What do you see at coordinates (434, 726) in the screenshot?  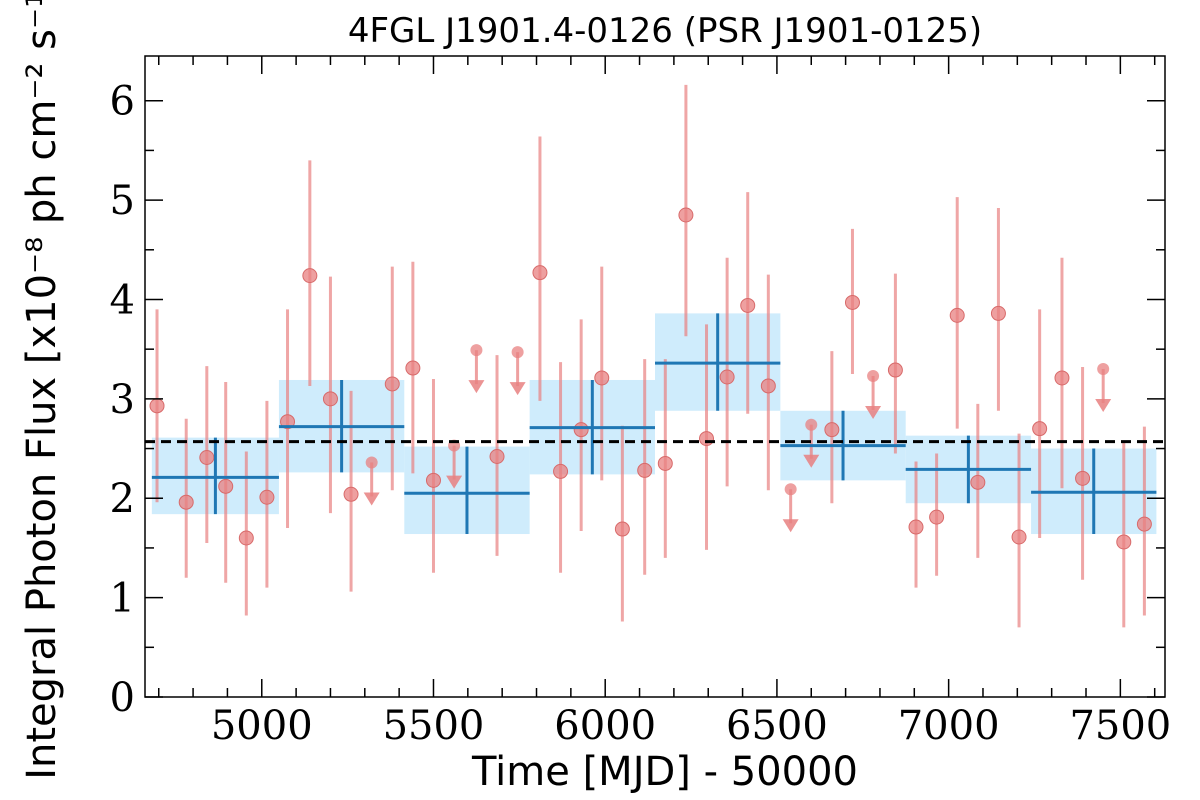 I see `x-tick-label: 5500` at bounding box center [434, 726].